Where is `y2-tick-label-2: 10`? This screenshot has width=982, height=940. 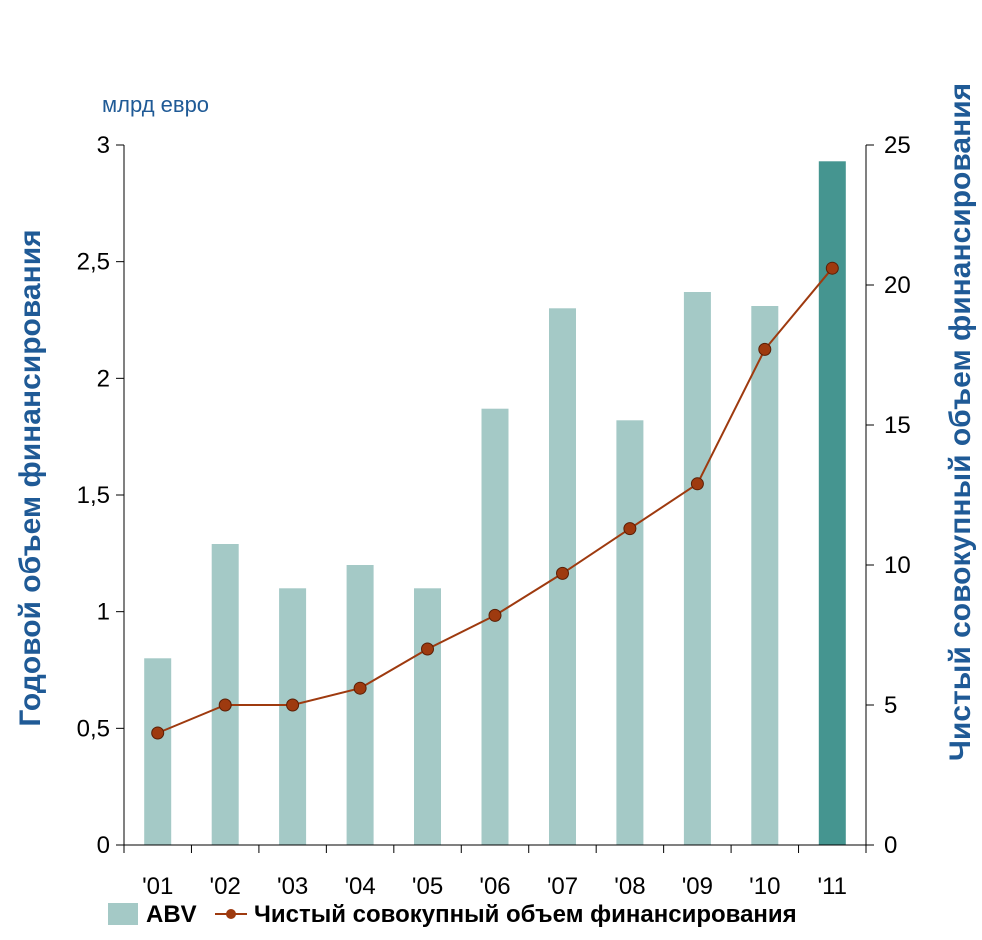
y2-tick-label-2: 10 is located at coordinates (897, 565).